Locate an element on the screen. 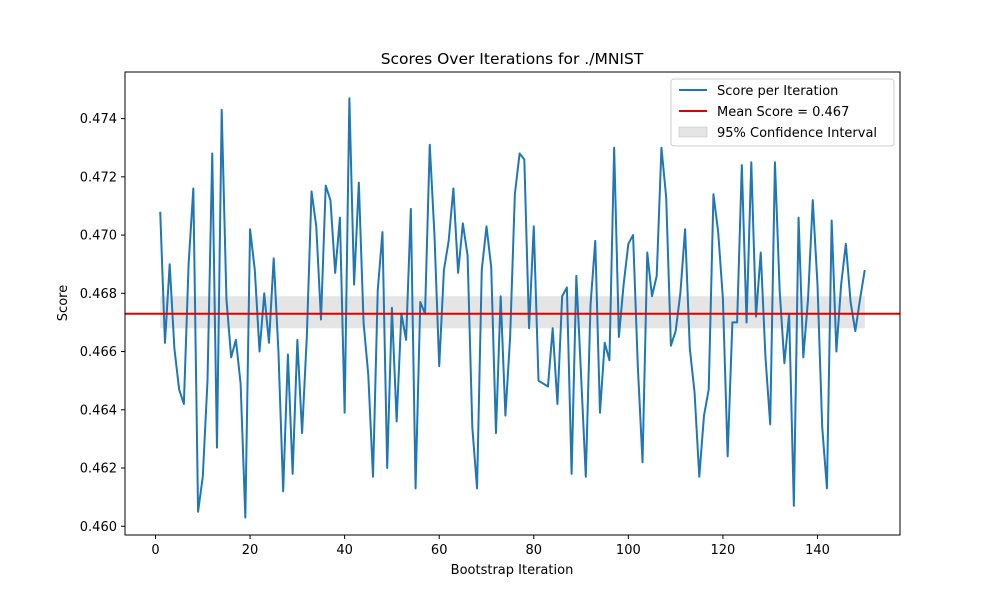 This screenshot has height=600, width=1000. y-tick-label: 0.472 is located at coordinates (98, 177).